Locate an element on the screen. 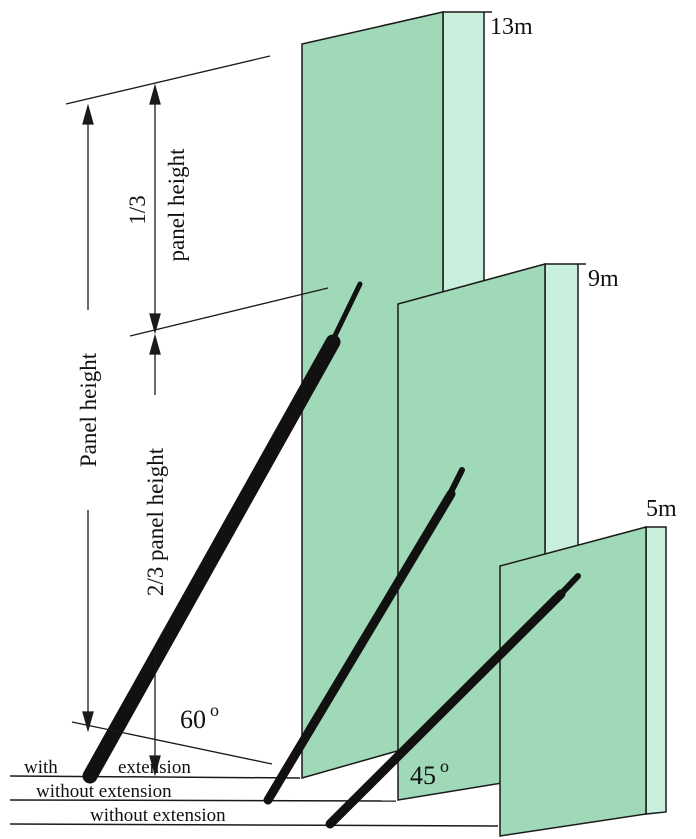 This screenshot has width=696, height=839. one-third-arrow-down is located at coordinates (155, 324).